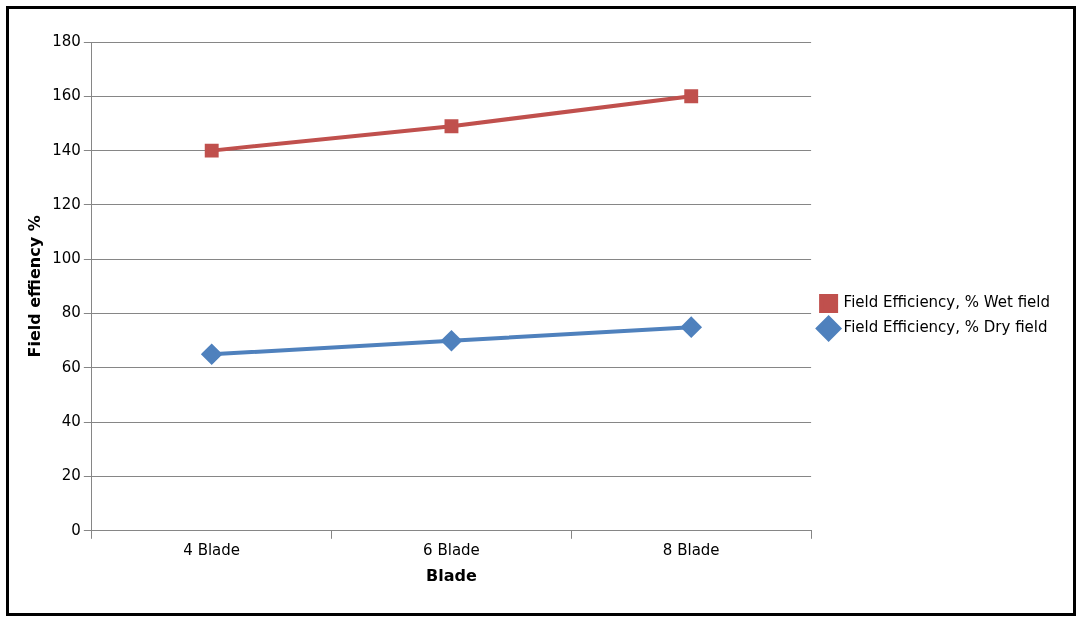 The width and height of the screenshot is (1086, 624). Describe the element at coordinates (691, 549) in the screenshot. I see `x-tick-label: 8 Blade` at that location.